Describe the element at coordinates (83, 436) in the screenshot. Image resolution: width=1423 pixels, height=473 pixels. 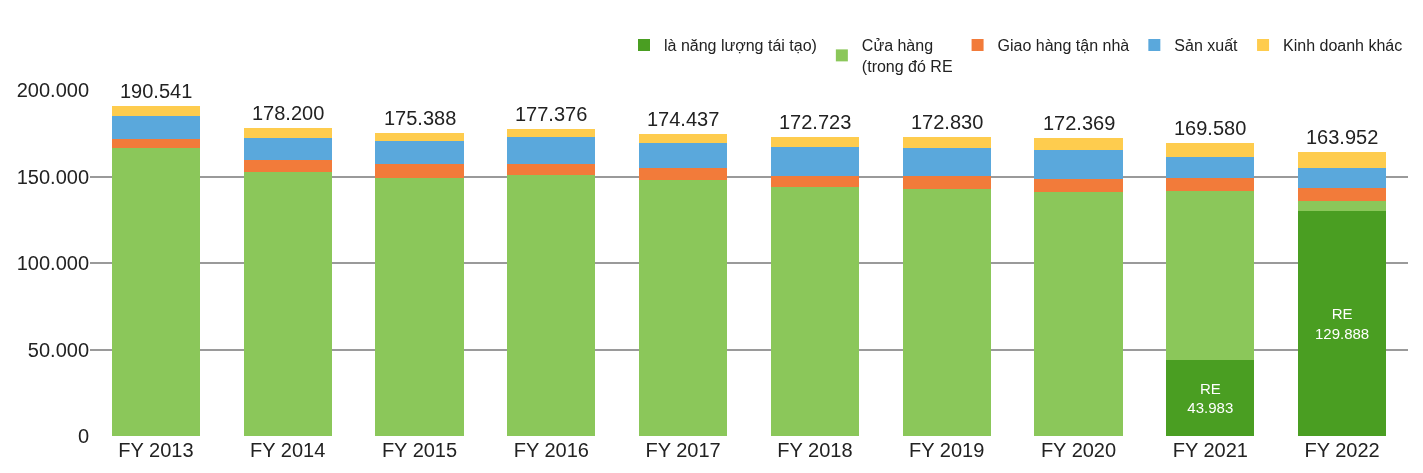
I see `y-tick-label: 0` at that location.